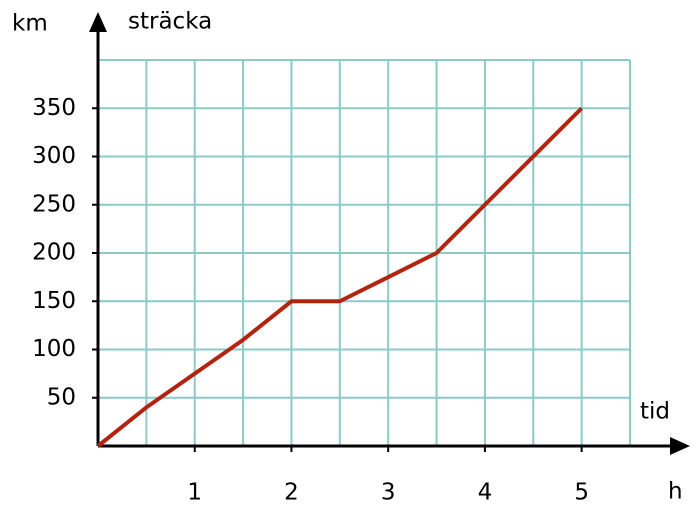 The width and height of the screenshot is (696, 506). I want to click on y-tick-label: 150, so click(54, 301).